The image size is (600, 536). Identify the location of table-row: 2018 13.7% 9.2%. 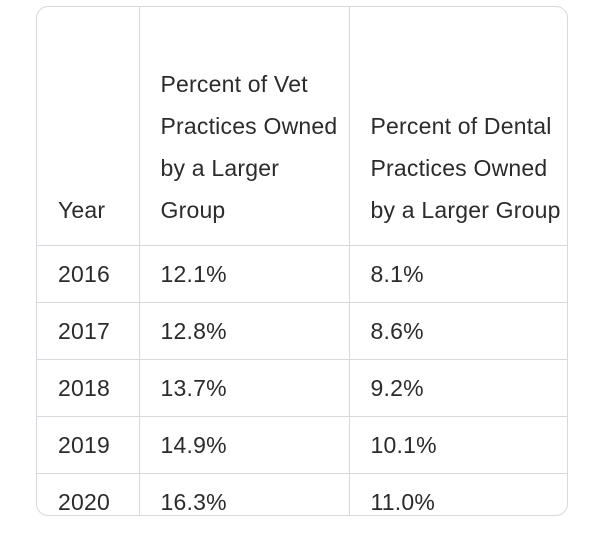
(302, 388).